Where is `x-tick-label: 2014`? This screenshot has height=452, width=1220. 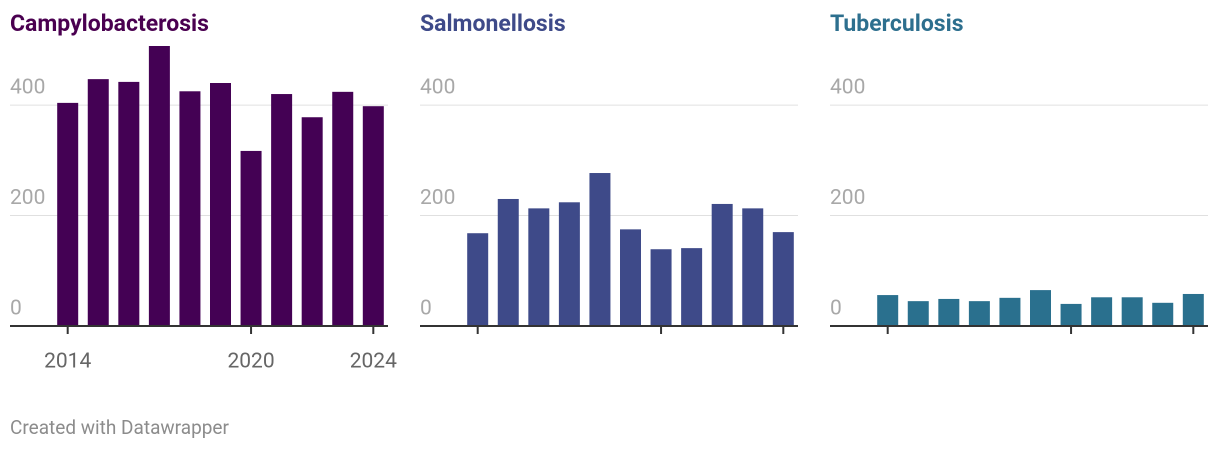 x-tick-label: 2014 is located at coordinates (67, 362).